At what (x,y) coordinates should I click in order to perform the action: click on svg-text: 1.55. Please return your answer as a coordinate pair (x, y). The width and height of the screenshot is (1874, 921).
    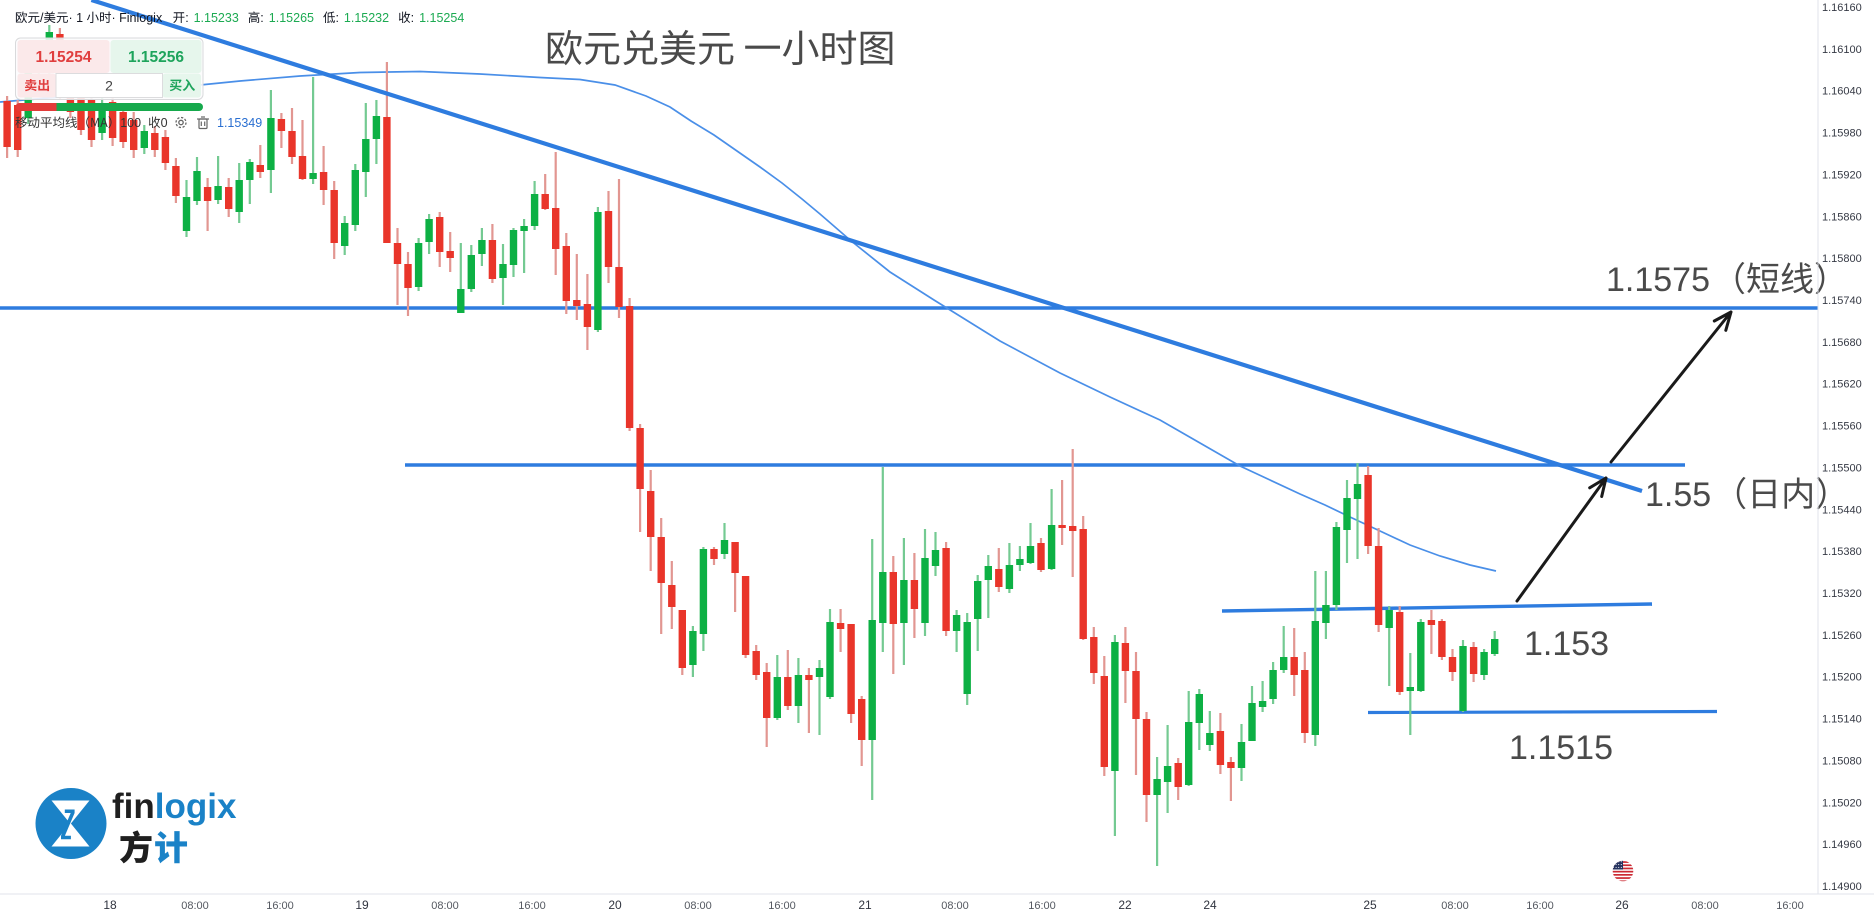
    Looking at the image, I should click on (1678, 495).